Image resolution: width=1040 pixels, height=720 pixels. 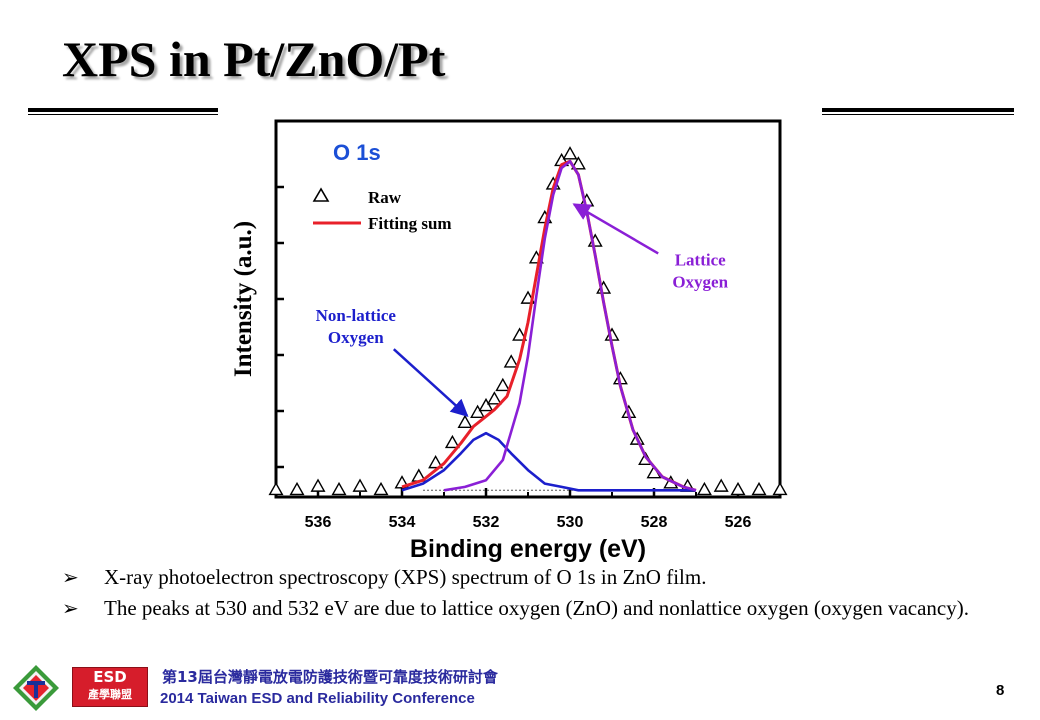 I want to click on title-underline-right-thin, so click(x=918, y=114).